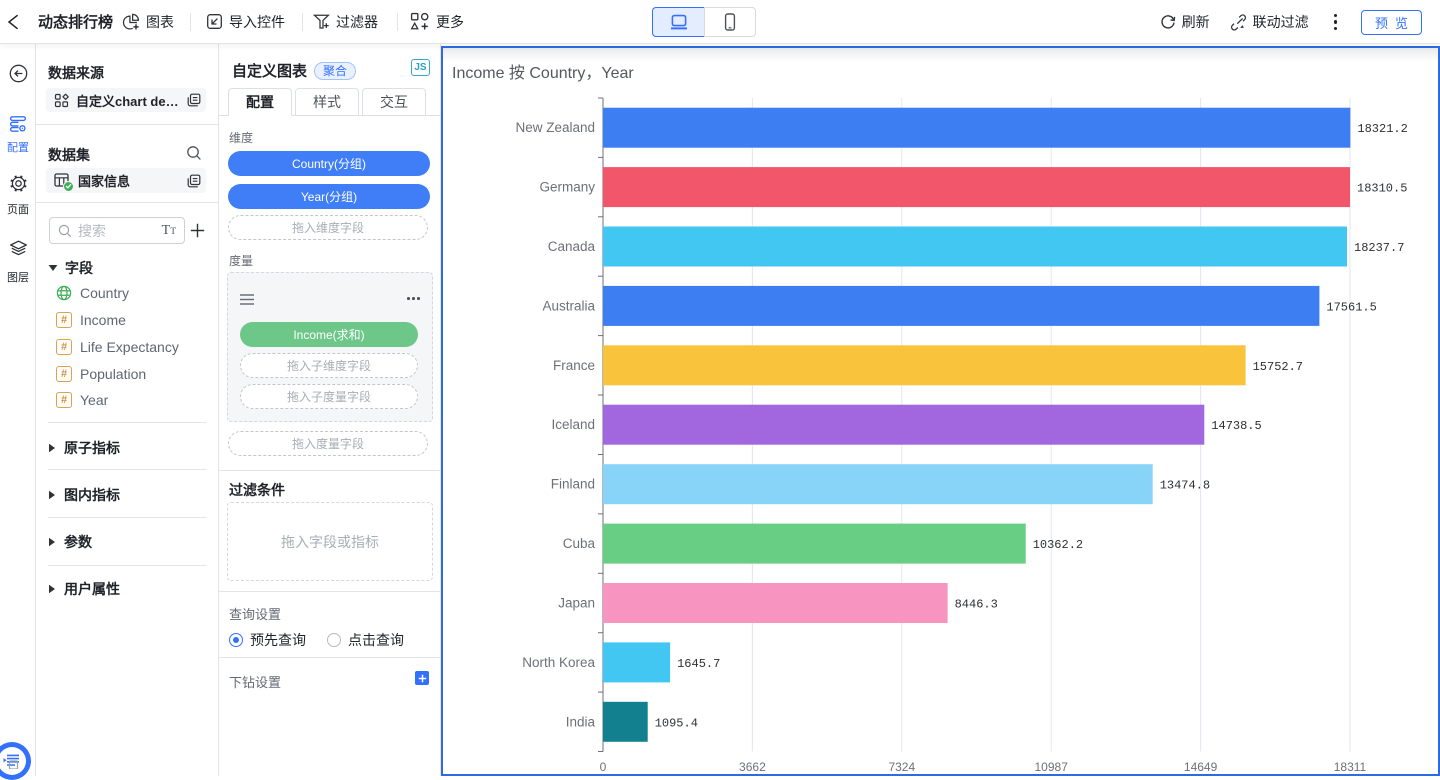 The image size is (1440, 780). Describe the element at coordinates (1278, 367) in the screenshot. I see `svg-text: 15752.7` at that location.